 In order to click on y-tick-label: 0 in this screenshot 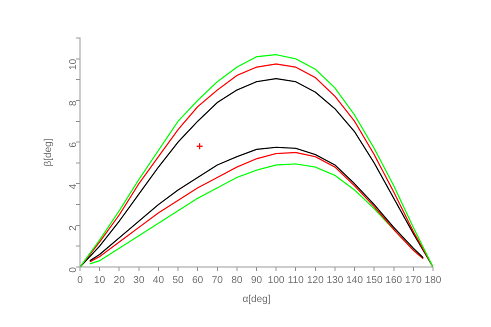, I will do `click(73, 269)`.